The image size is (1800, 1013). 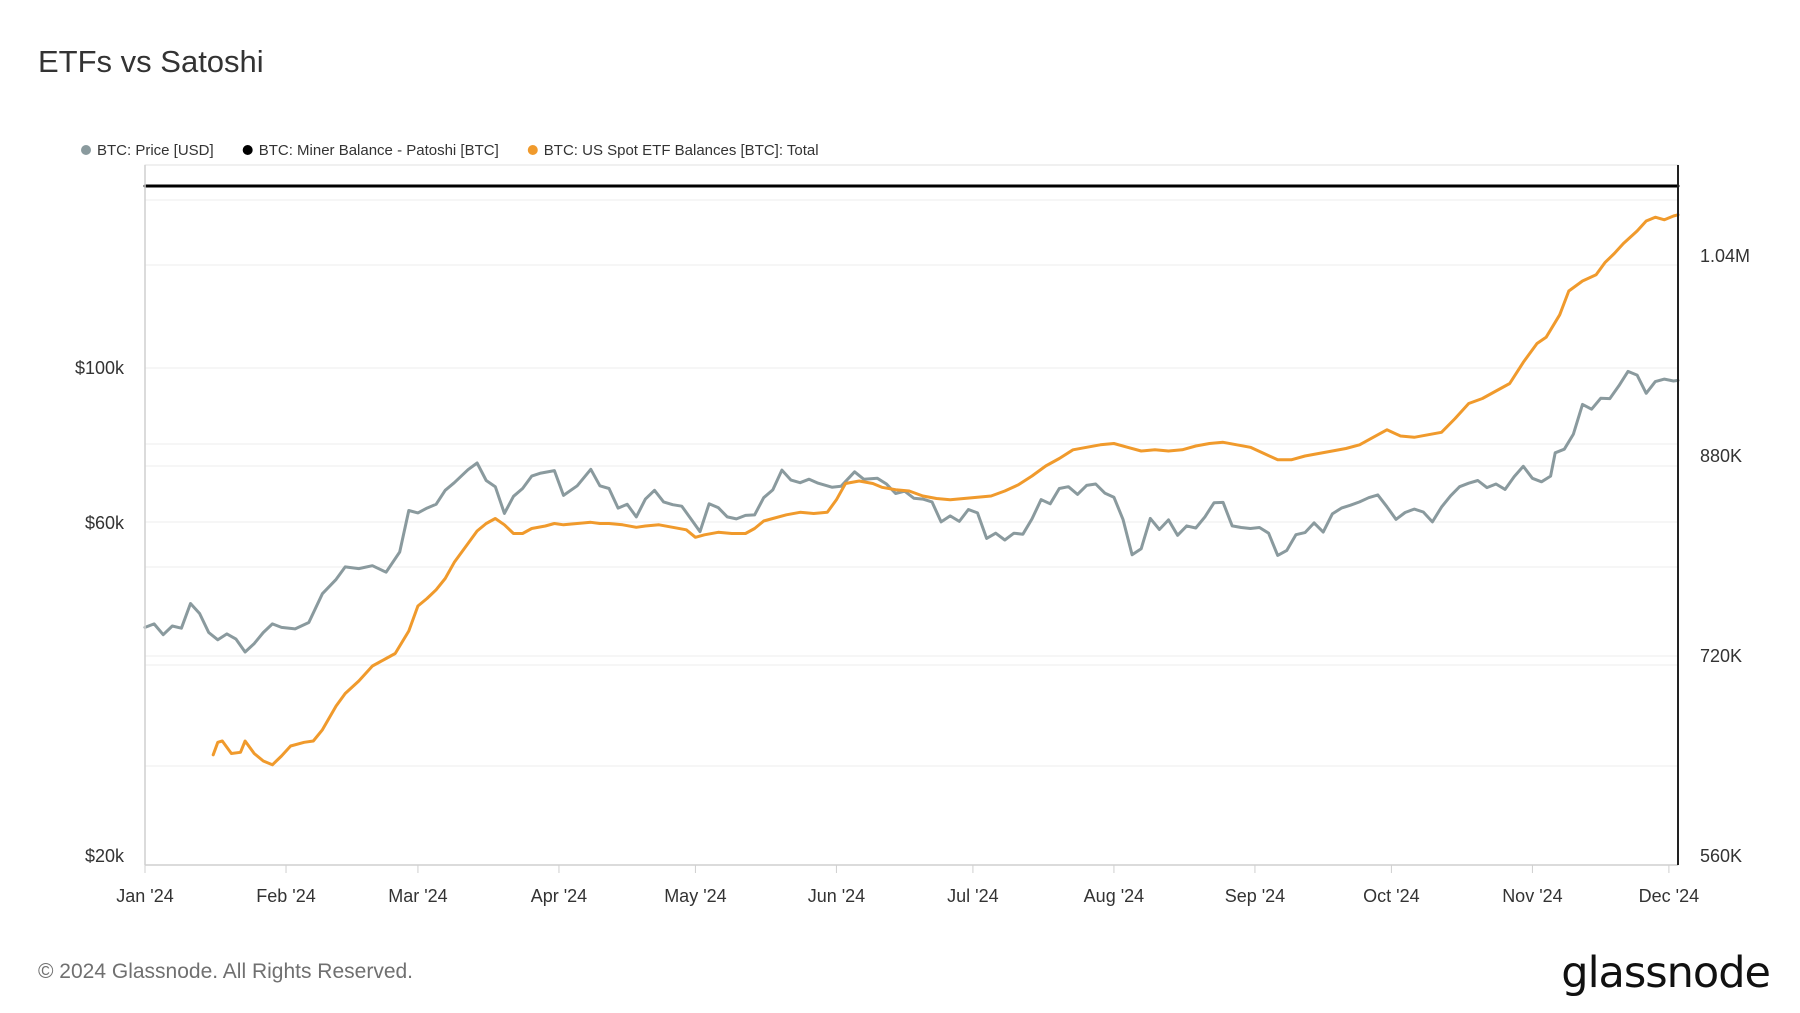 I want to click on glassnode-logo: glassnode, so click(x=1666, y=973).